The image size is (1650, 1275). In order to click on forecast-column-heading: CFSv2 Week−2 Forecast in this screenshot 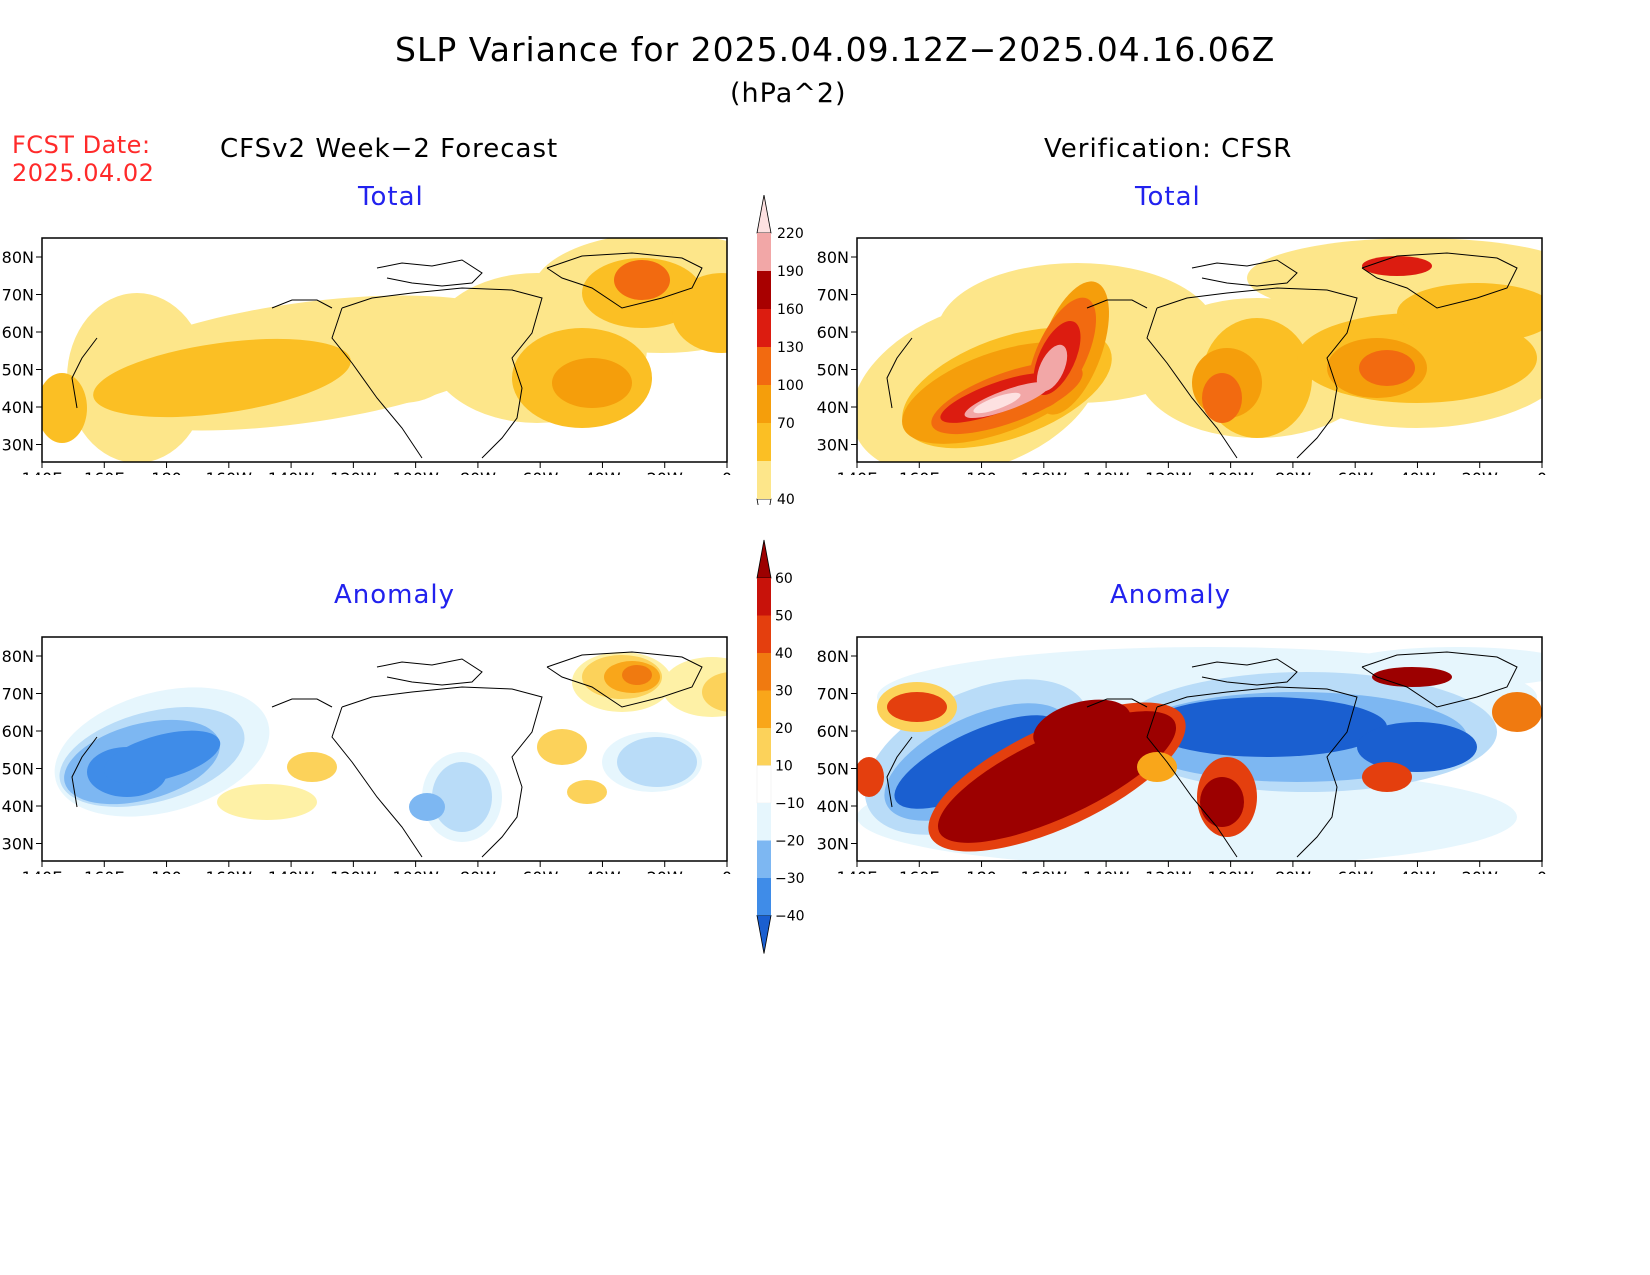, I will do `click(389, 149)`.